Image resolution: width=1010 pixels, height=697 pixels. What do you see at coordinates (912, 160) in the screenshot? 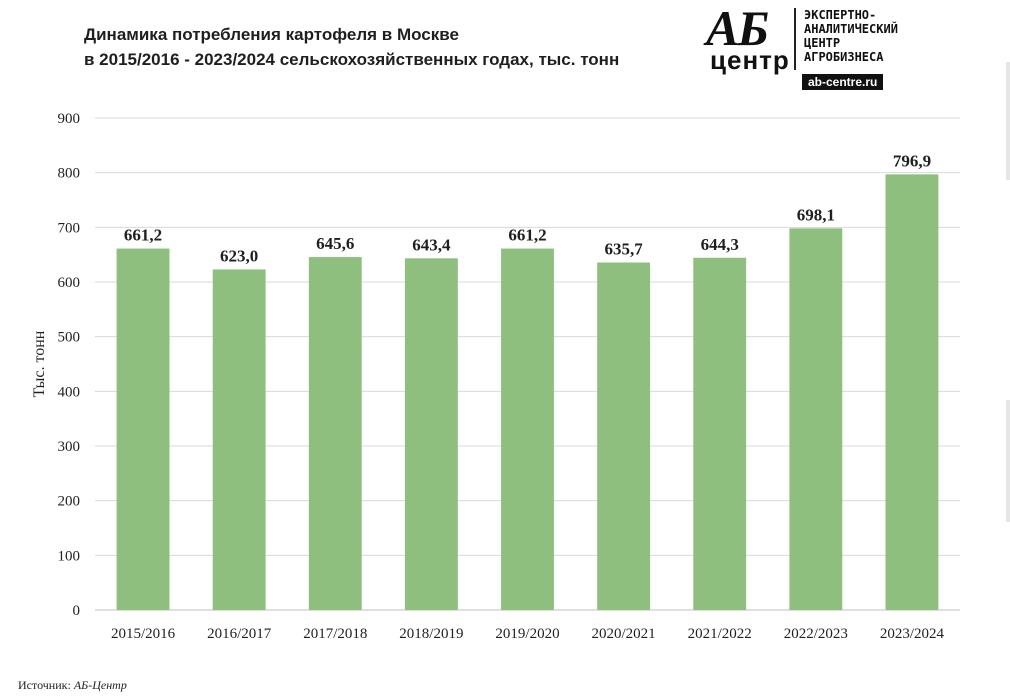
I see `data-label: 796,9` at bounding box center [912, 160].